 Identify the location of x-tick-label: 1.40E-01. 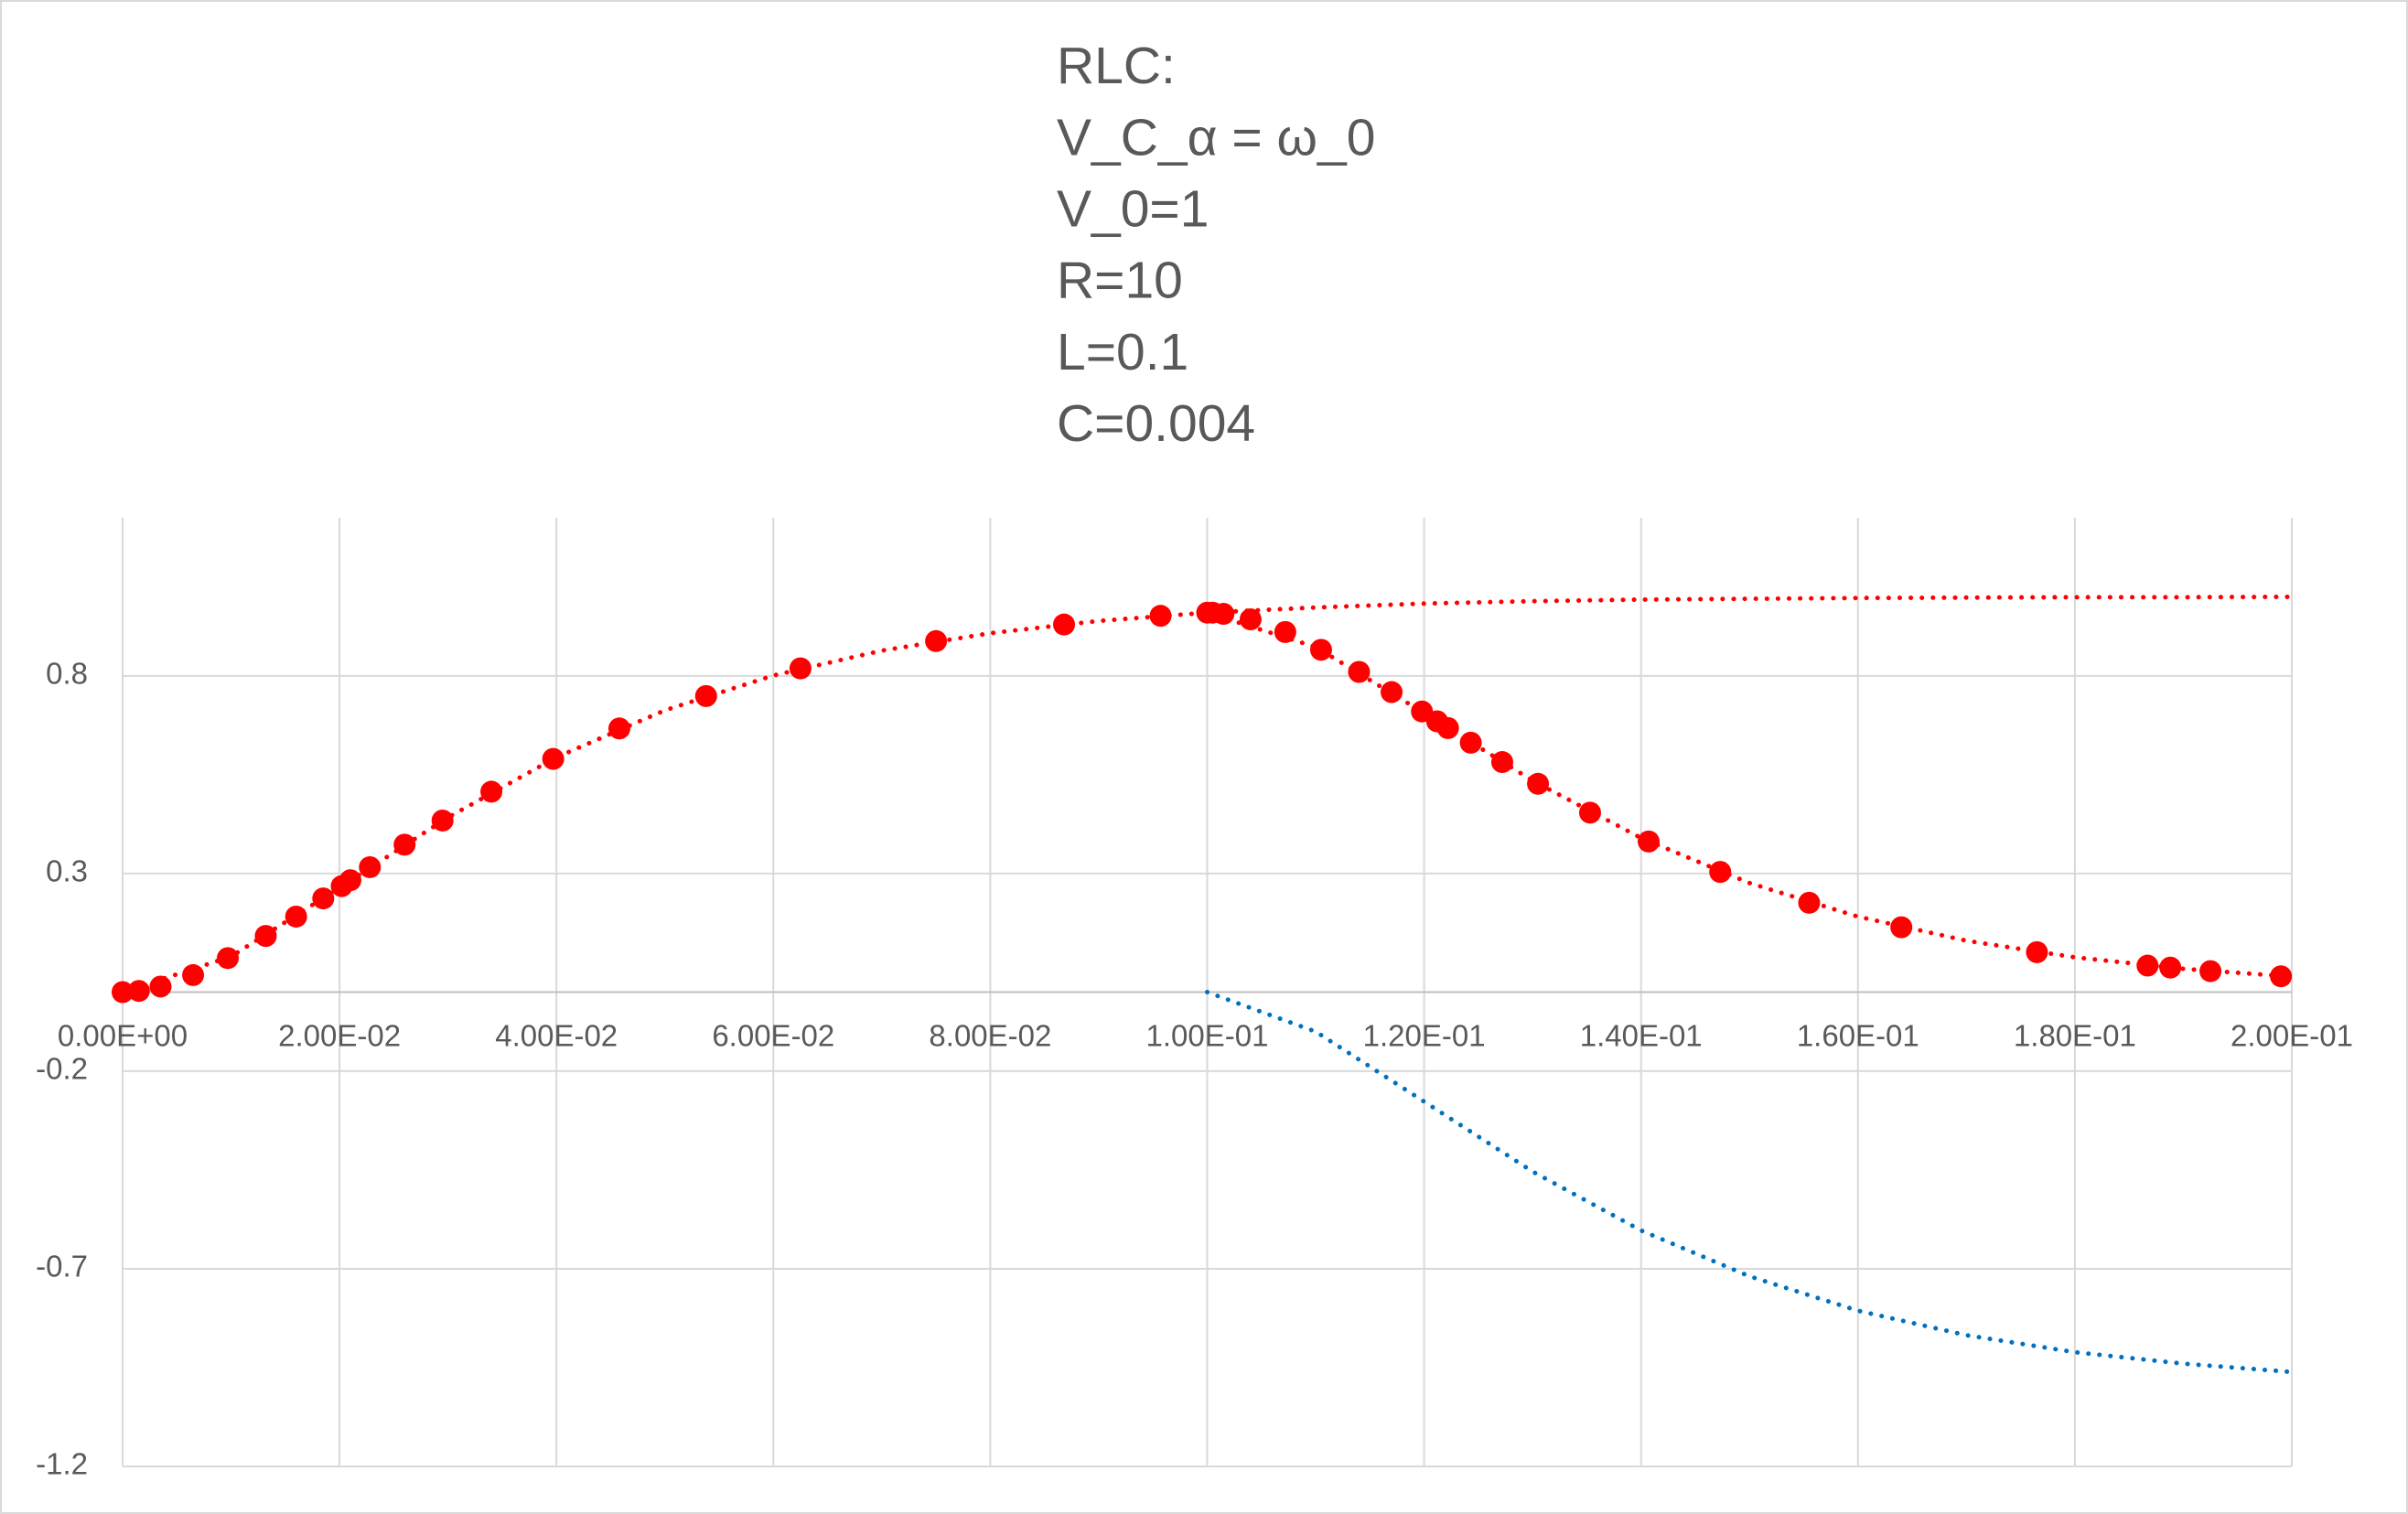
(1641, 1036).